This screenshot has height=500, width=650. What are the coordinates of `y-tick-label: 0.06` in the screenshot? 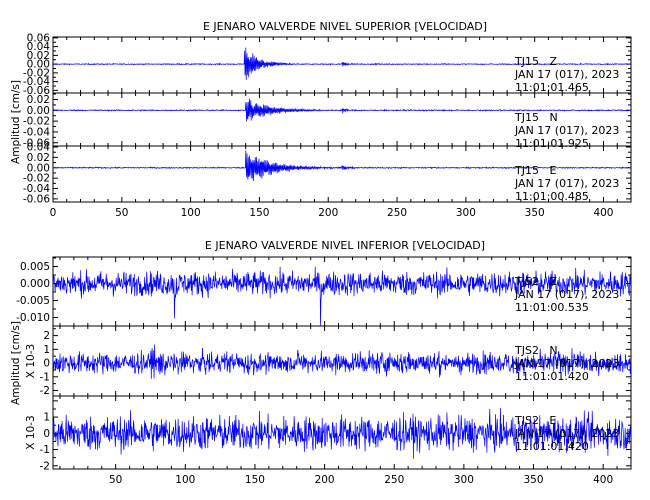 It's located at (39, 38).